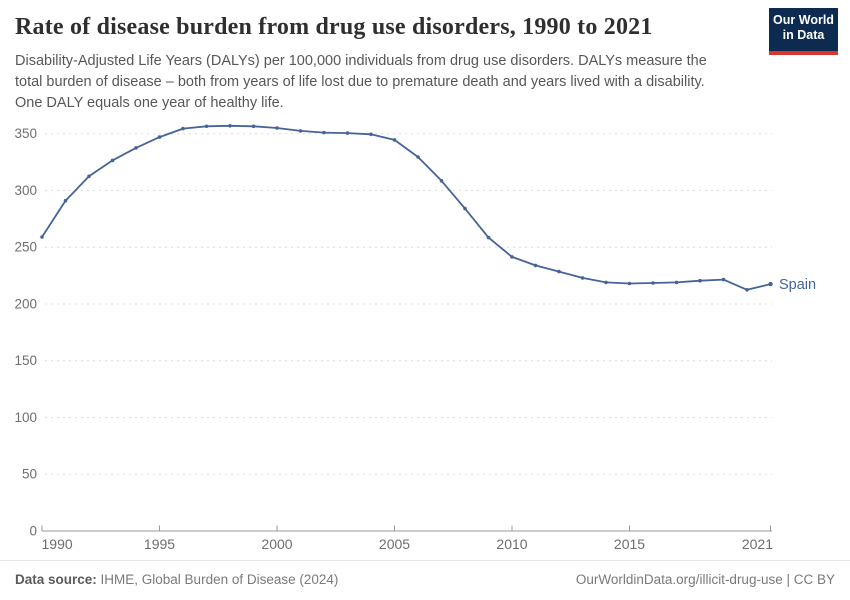  I want to click on x-tick-label-1995: 1995, so click(159, 544).